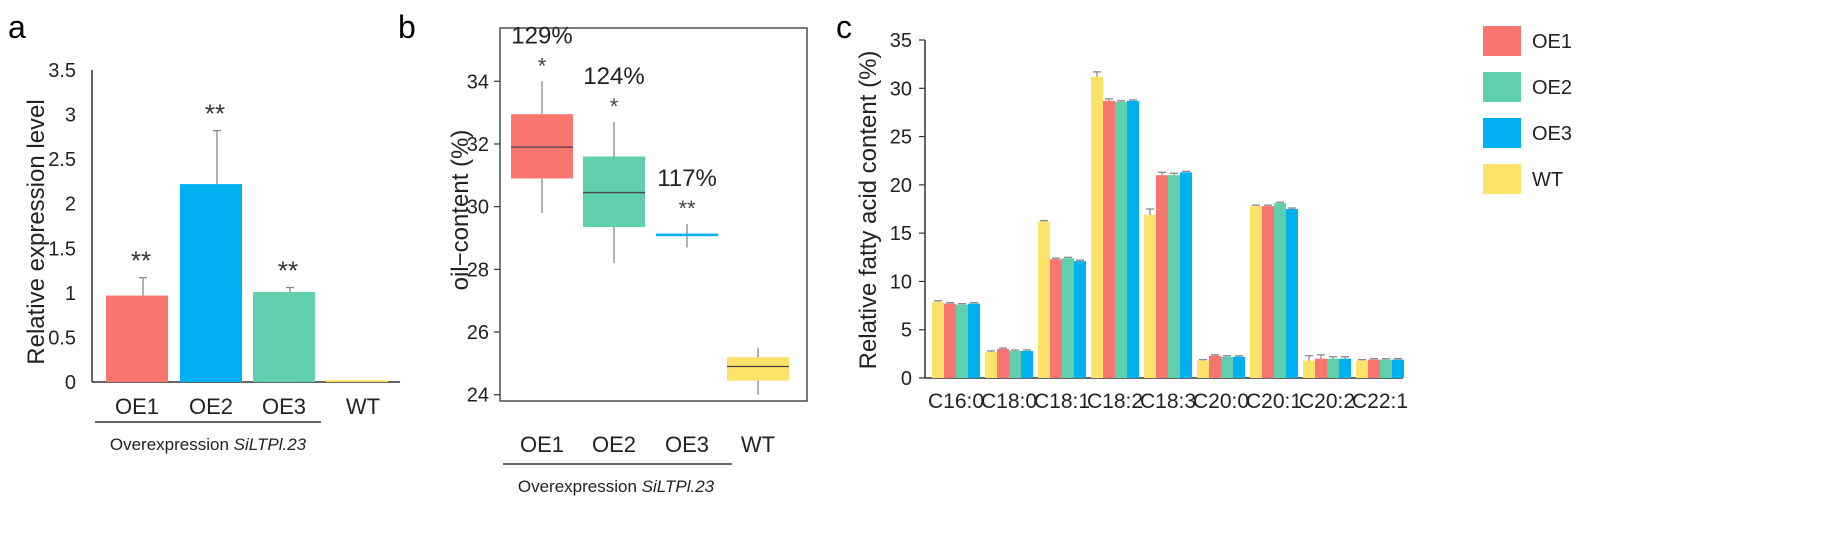  Describe the element at coordinates (907, 210) in the screenshot. I see `panel-c-plot-area: 0 5 10 15 20 25 30 35` at that location.